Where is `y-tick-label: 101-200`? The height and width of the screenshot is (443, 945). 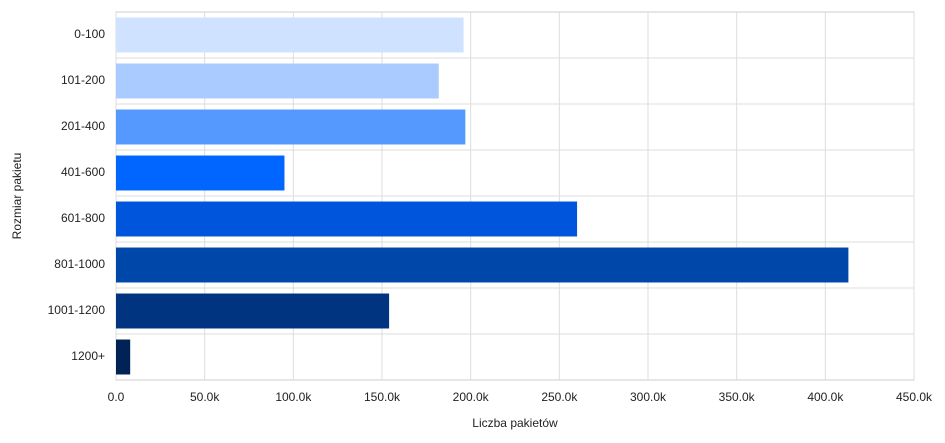
y-tick-label: 101-200 is located at coordinates (83, 80).